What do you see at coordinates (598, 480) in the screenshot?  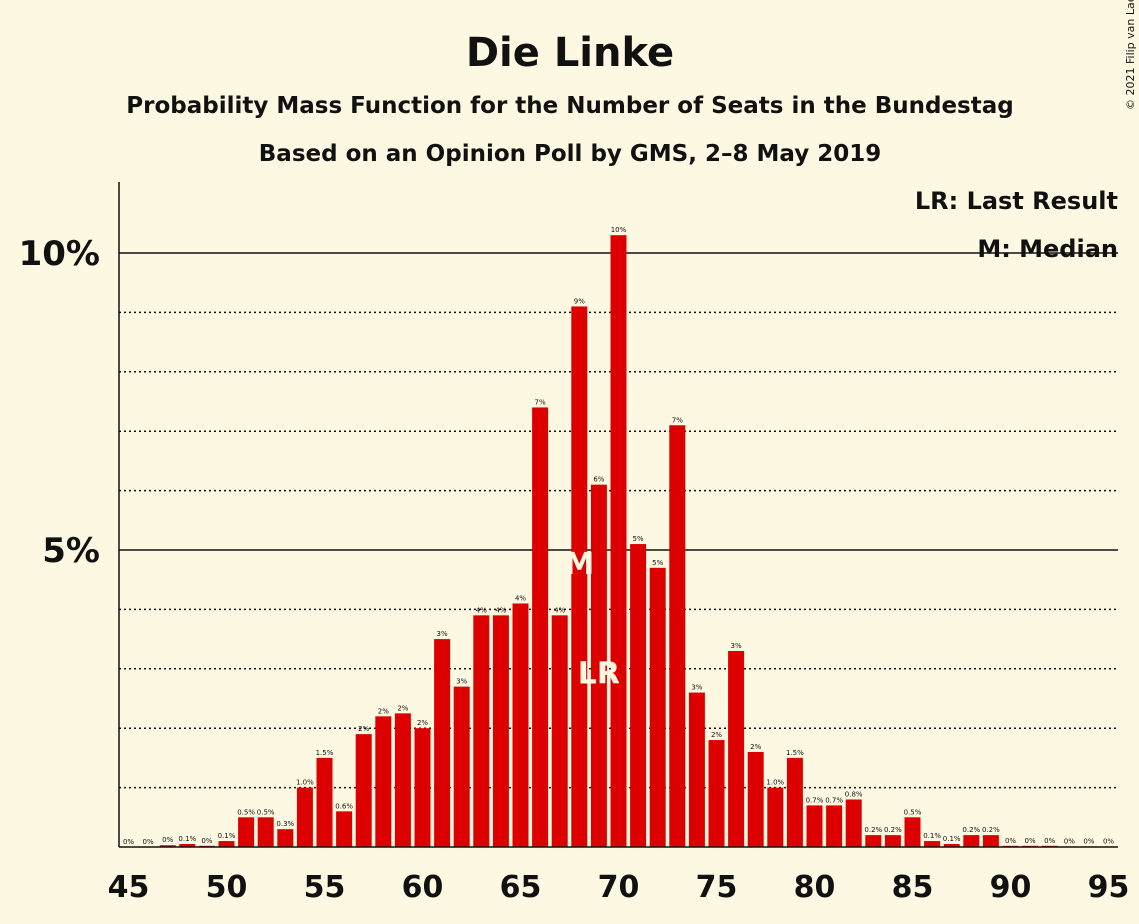 I see `bar-value-label: 6%` at bounding box center [598, 480].